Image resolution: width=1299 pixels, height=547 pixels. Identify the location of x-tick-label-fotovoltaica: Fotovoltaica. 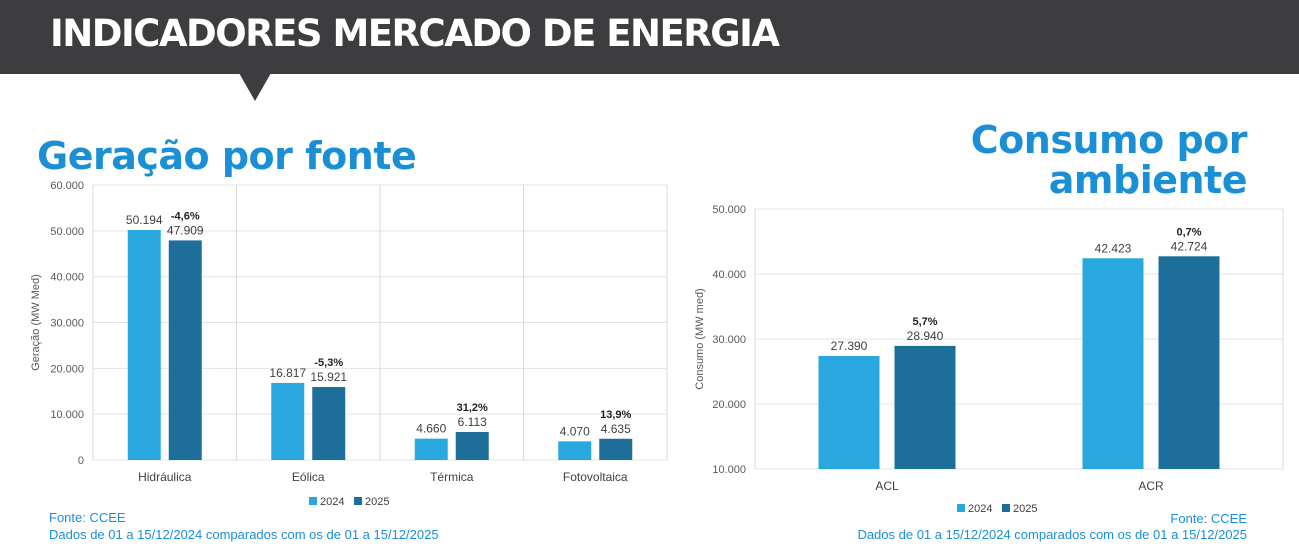
(595, 477).